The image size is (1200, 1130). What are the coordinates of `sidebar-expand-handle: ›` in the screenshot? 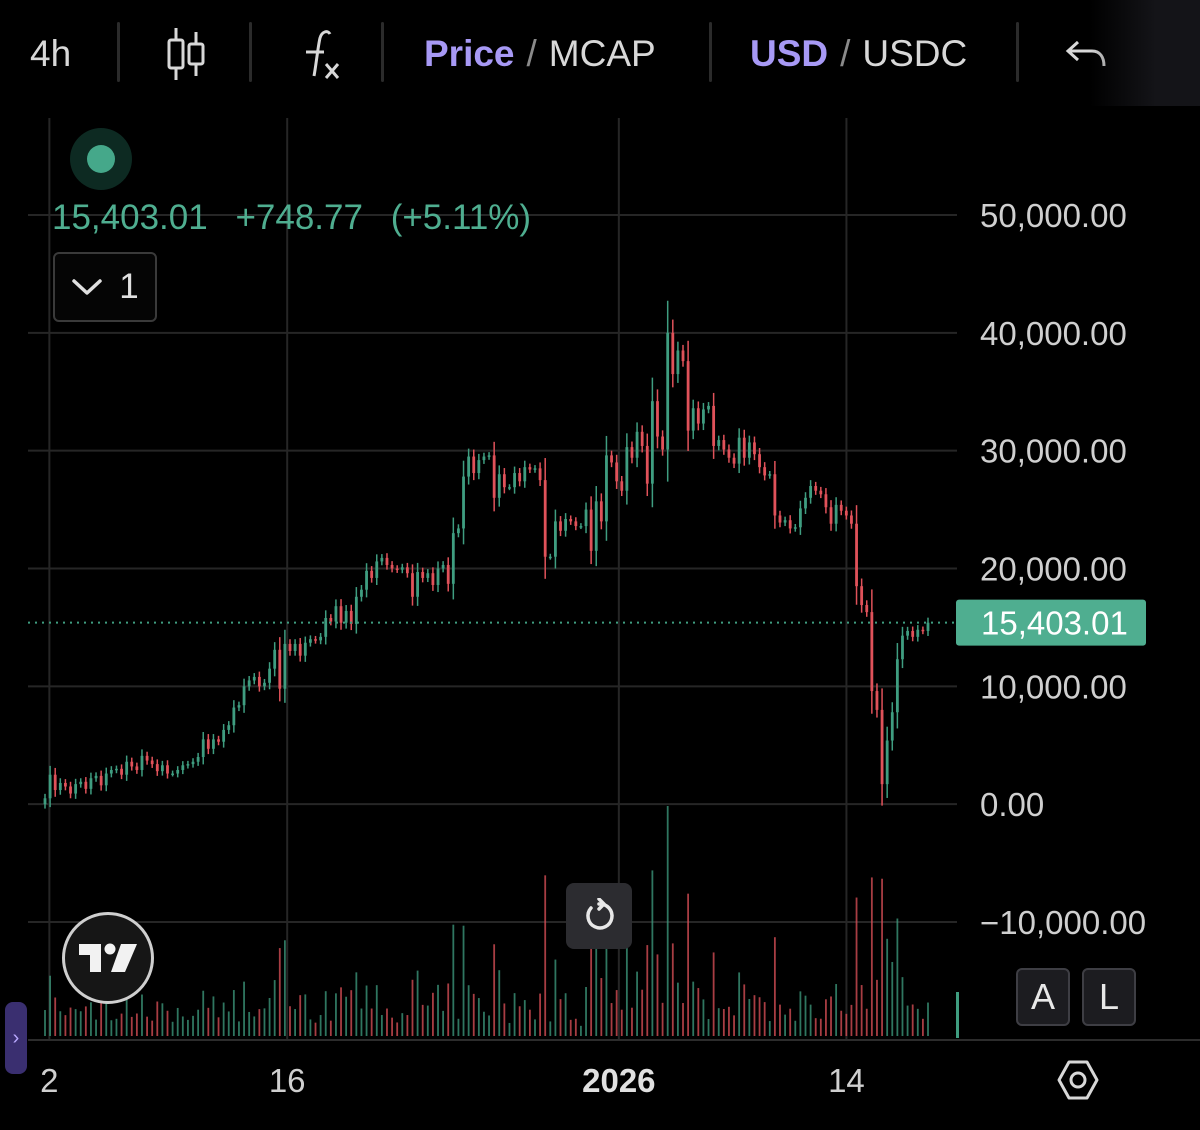 It's located at (16, 1038).